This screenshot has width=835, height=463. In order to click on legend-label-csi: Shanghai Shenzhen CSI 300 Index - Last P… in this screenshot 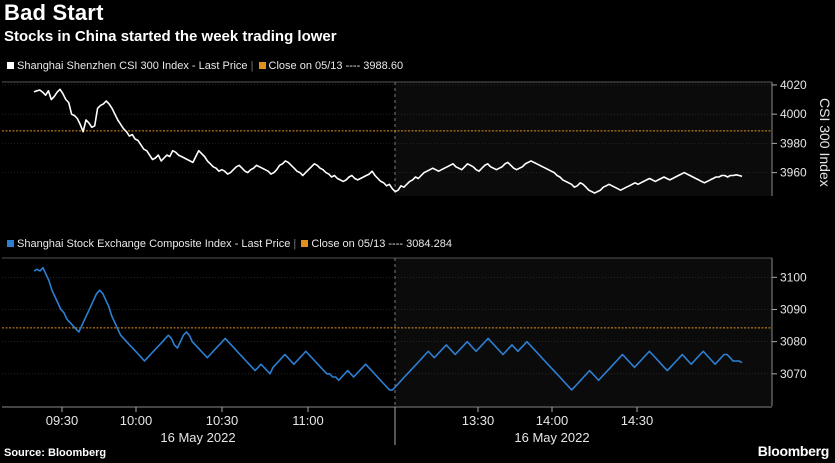, I will do `click(132, 66)`.